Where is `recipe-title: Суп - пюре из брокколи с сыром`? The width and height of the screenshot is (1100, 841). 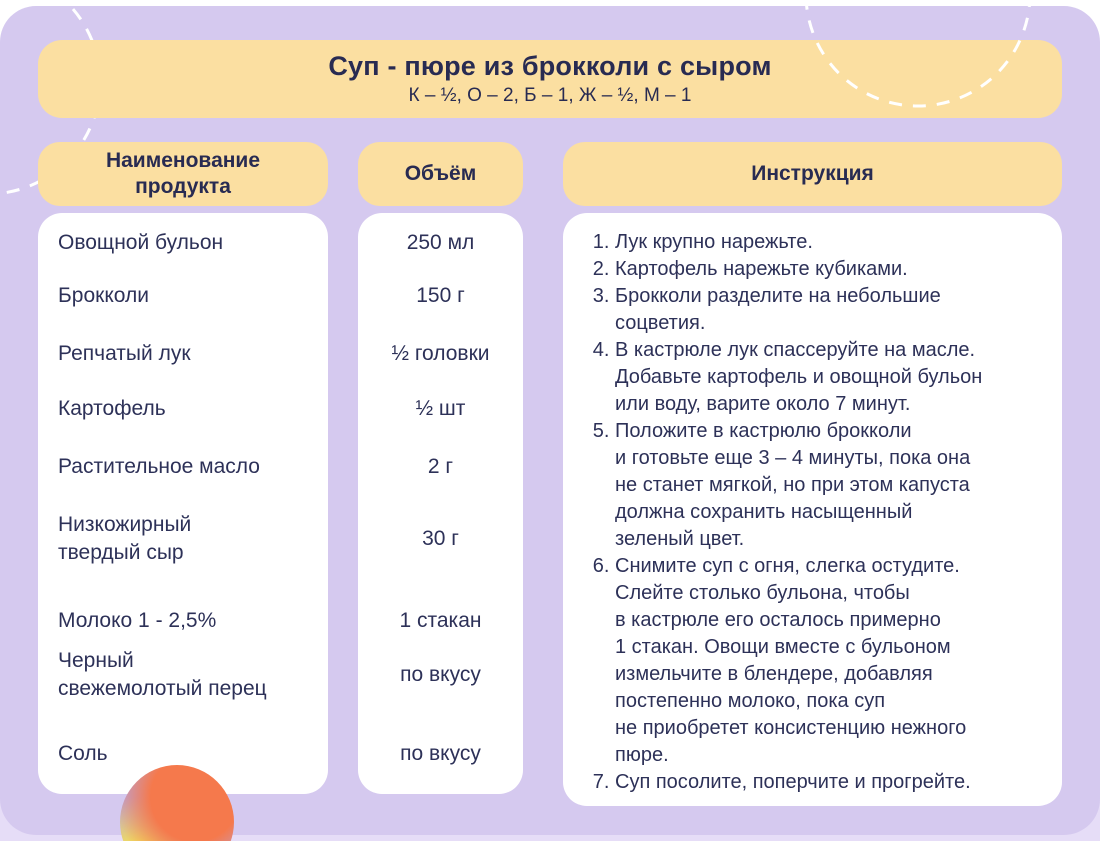 recipe-title: Суп - пюре из брокколи с сыром is located at coordinates (550, 66).